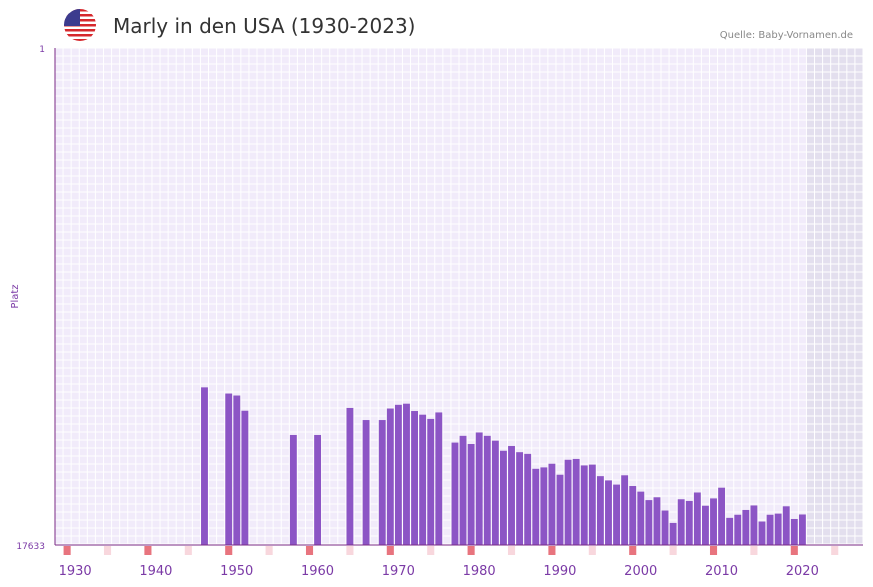 This screenshot has height=587, width=873. Describe the element at coordinates (155, 571) in the screenshot. I see `x-tick-label: 1940` at that location.